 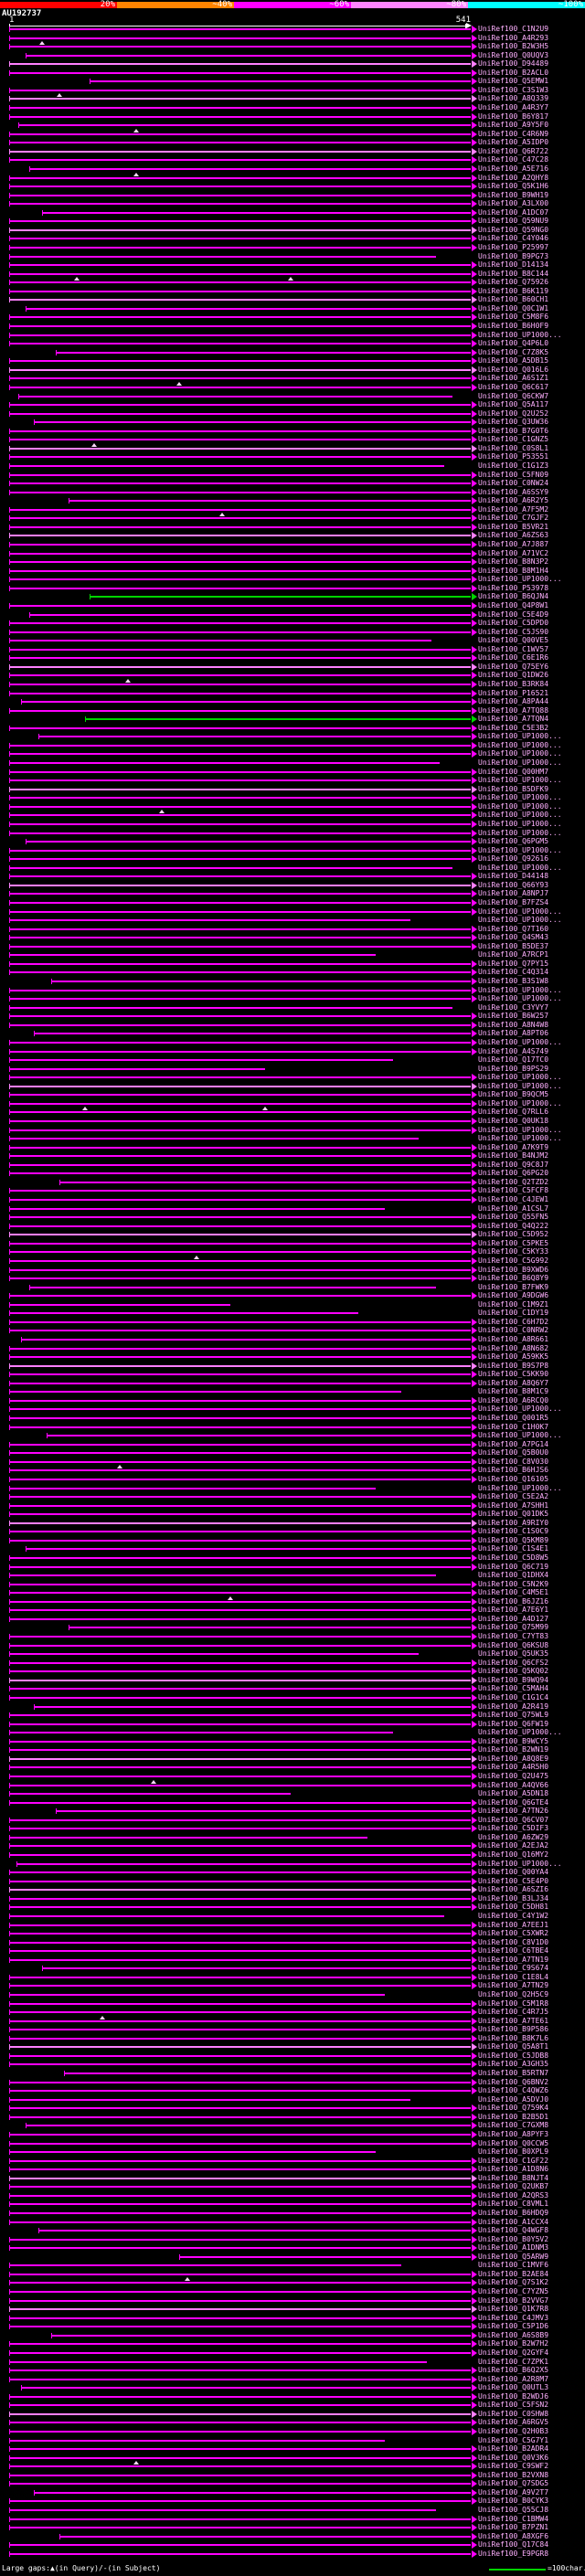 What do you see at coordinates (293, 2248) in the screenshot?
I see `hit-row: UniRef100_A1DNM3` at bounding box center [293, 2248].